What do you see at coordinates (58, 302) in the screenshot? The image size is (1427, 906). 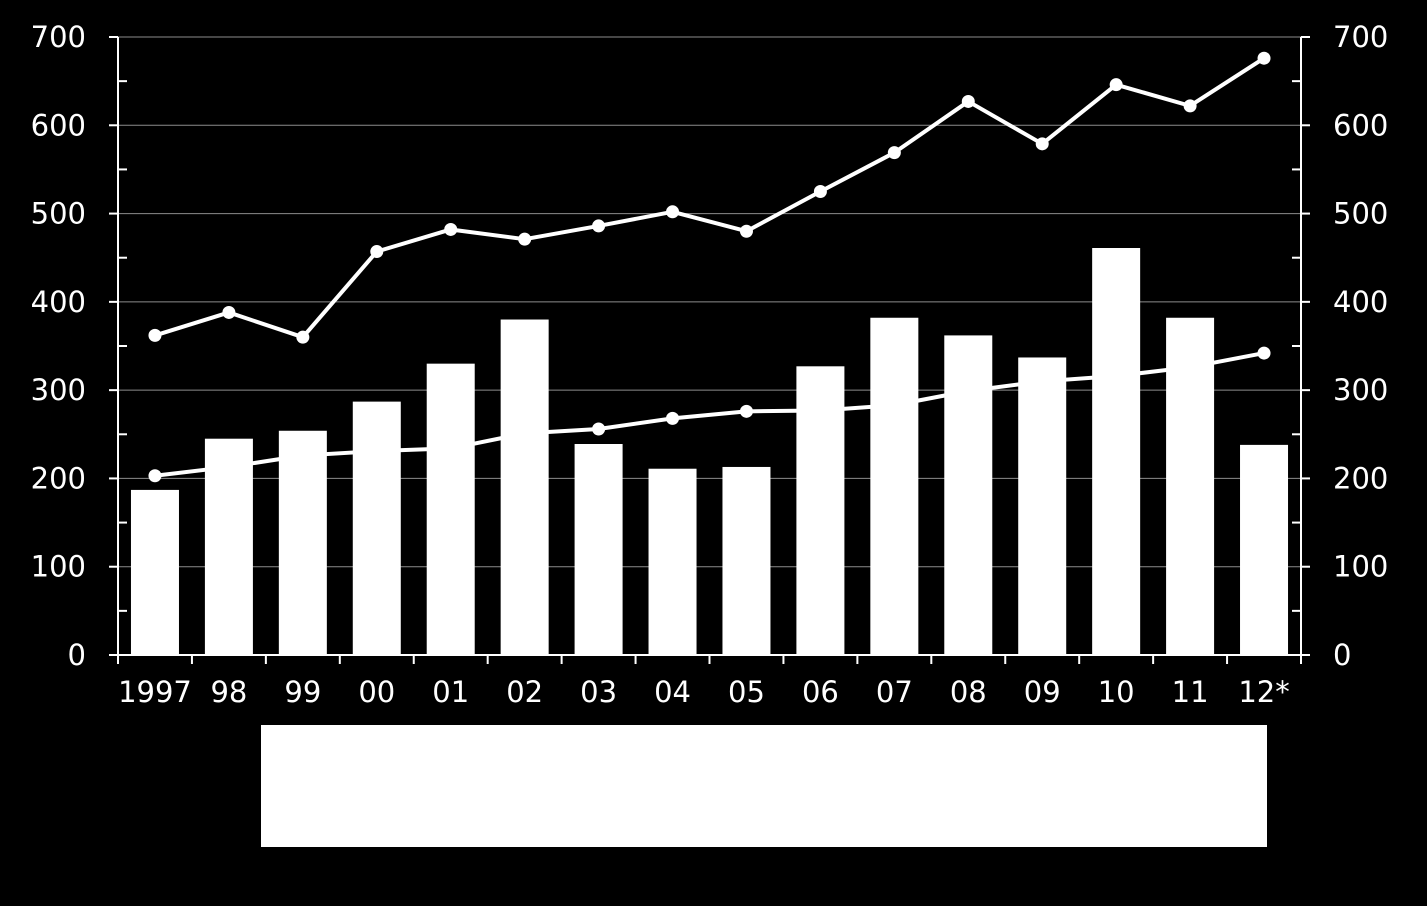 I see `y-tick-label-left: 400` at bounding box center [58, 302].